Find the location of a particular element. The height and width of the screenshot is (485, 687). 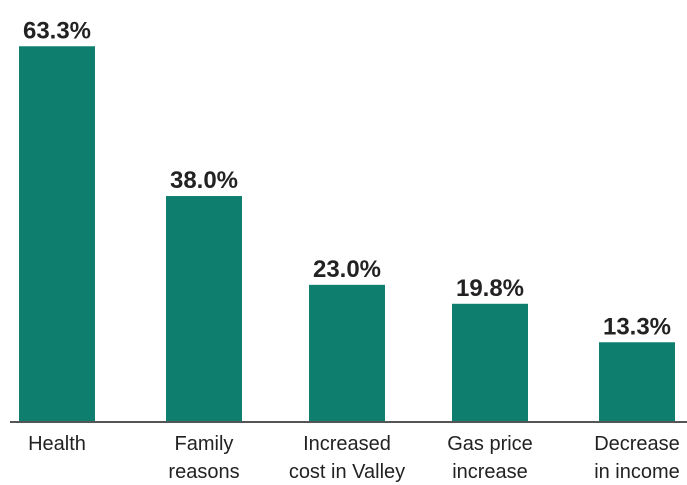

x-tick-label-line: Increased is located at coordinates (347, 444).